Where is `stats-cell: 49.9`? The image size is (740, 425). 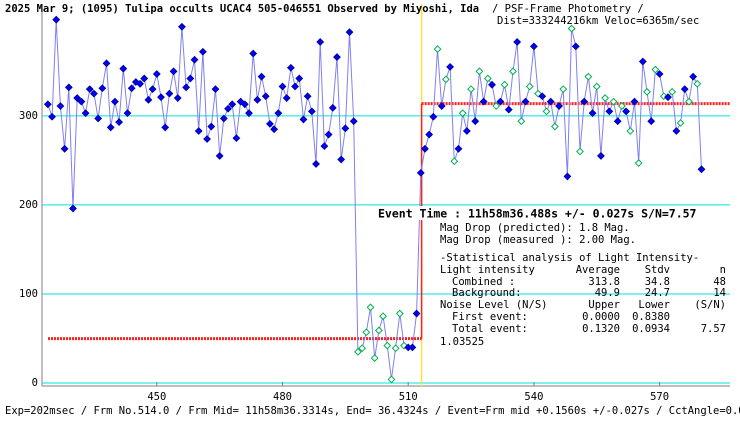
stats-cell: 49.9 is located at coordinates (607, 293).